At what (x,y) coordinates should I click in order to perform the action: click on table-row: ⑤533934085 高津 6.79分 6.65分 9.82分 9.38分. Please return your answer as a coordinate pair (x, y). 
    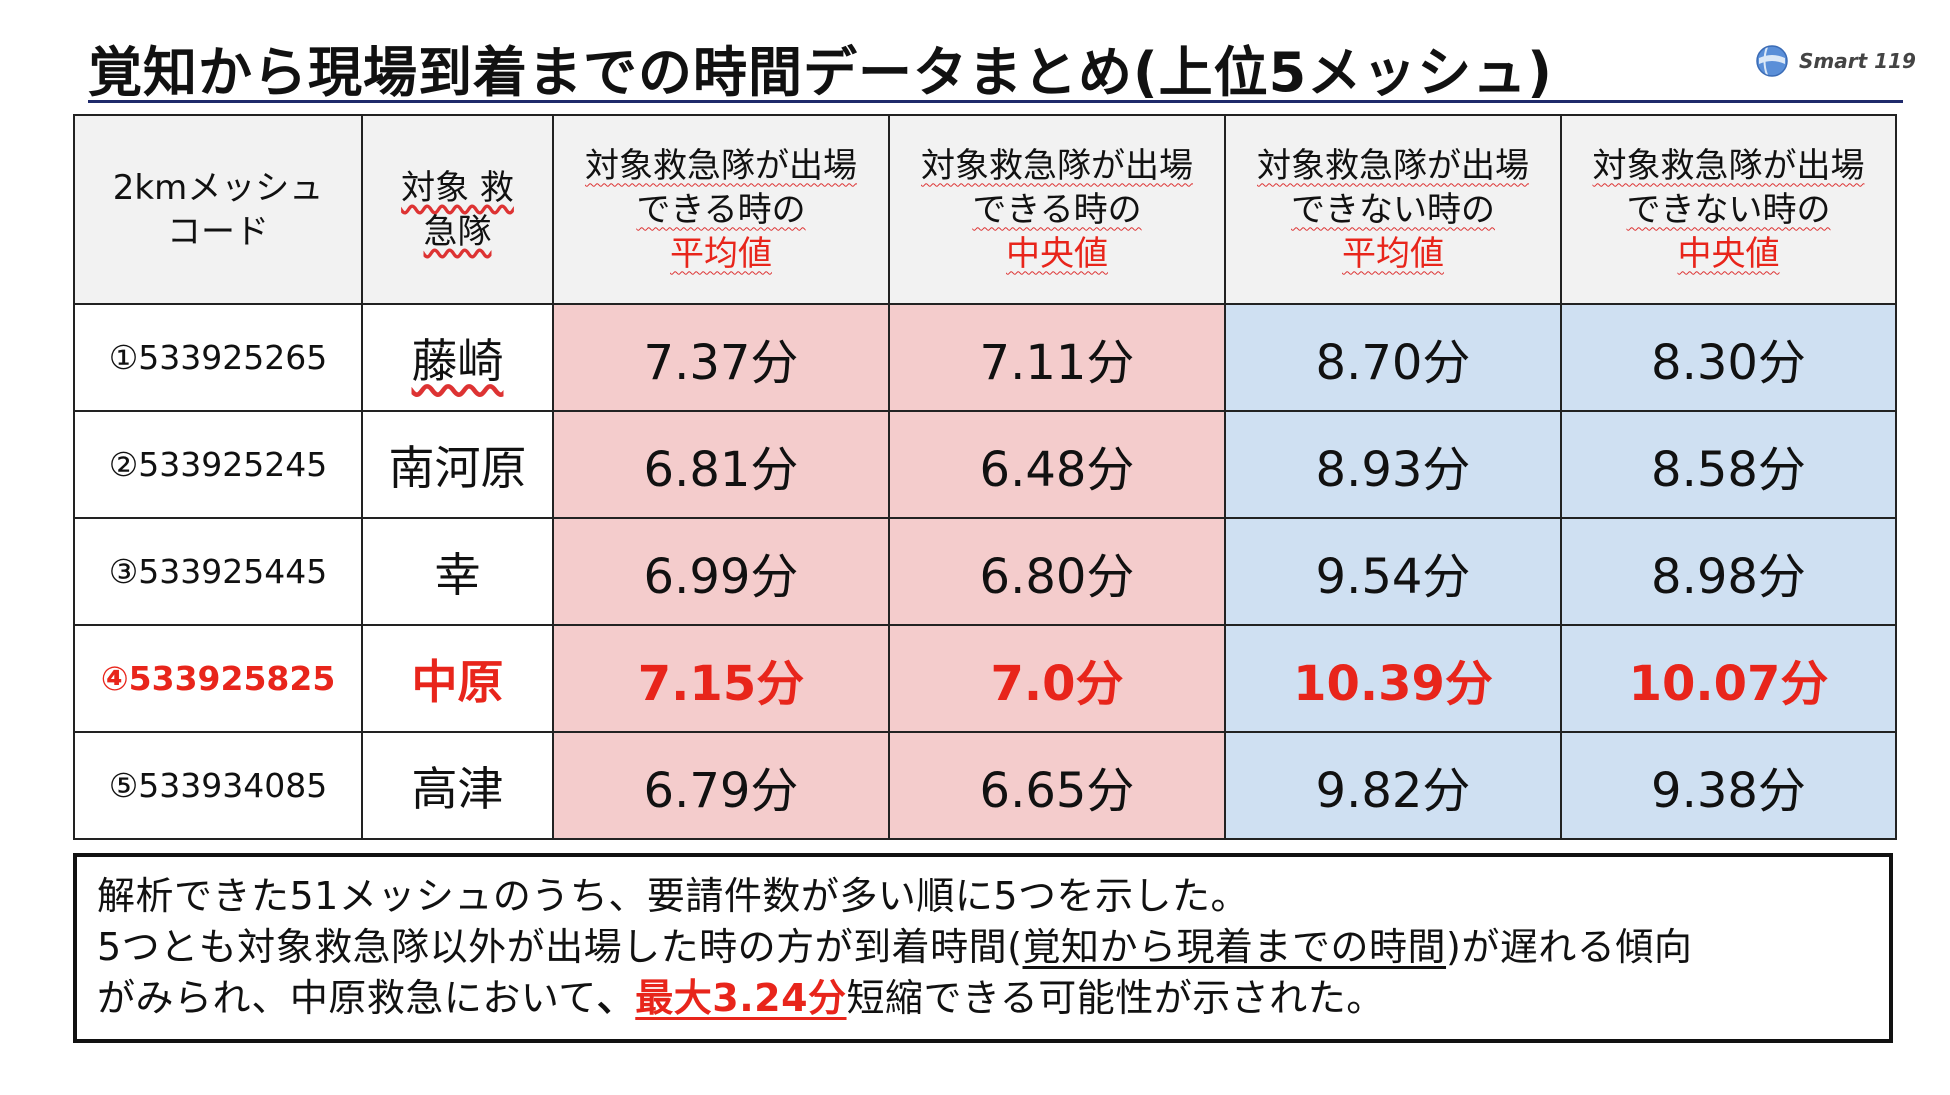
    Looking at the image, I should click on (985, 785).